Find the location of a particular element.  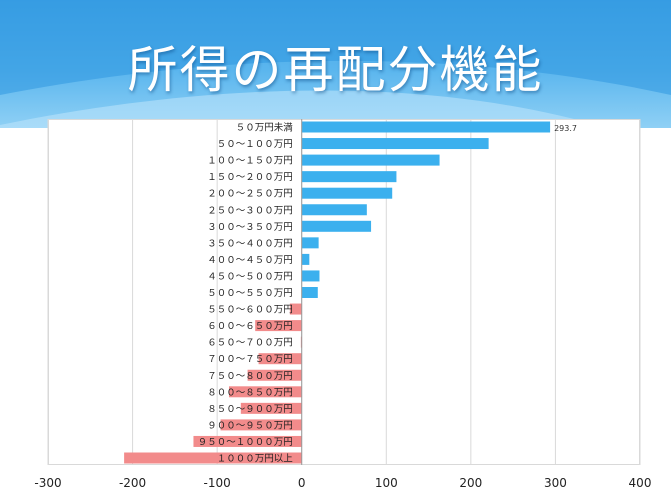

category-label: ８００～８５０万円 is located at coordinates (250, 392).